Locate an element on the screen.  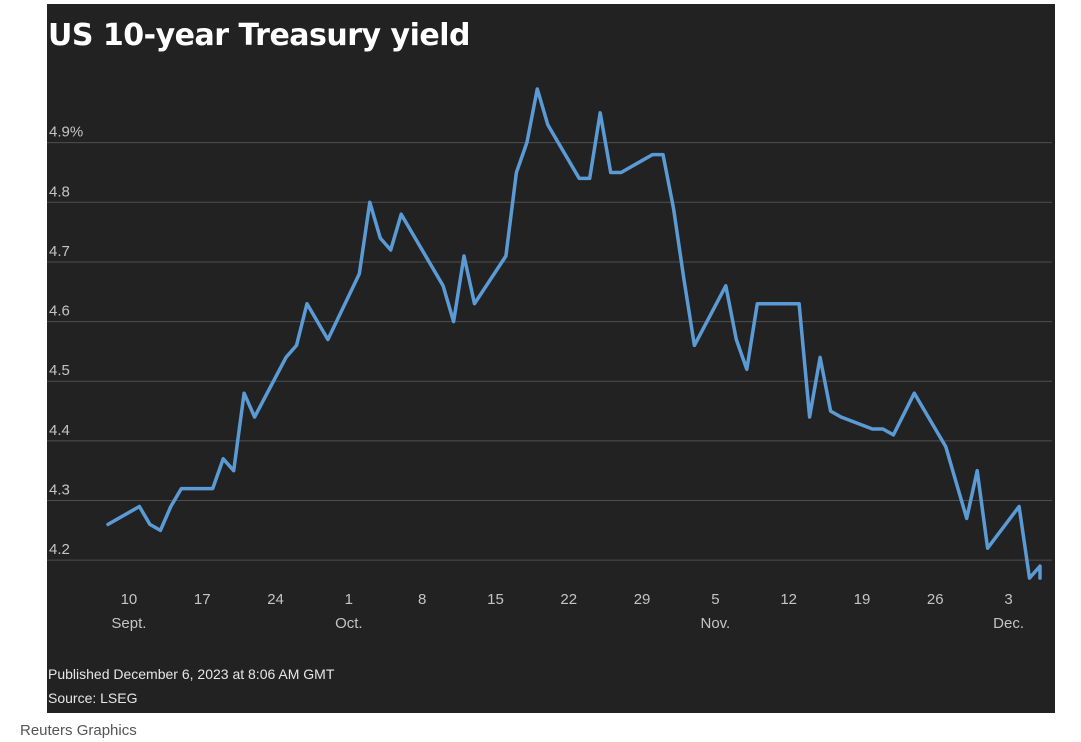
x-tick-label: 26 is located at coordinates (935, 599).